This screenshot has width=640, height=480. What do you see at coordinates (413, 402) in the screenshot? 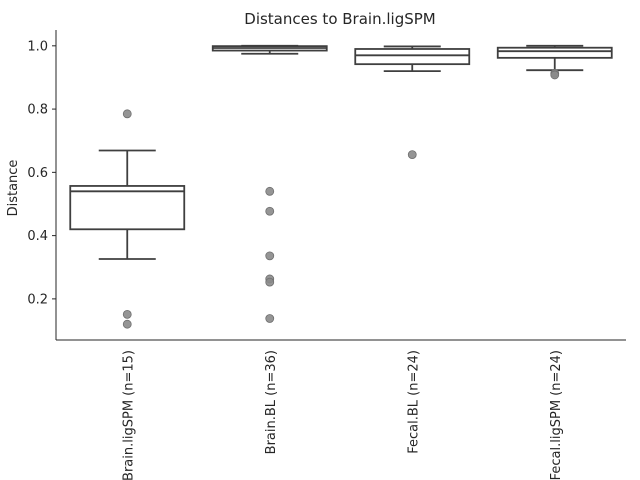
I see `x-tick-label: Fecal.BL (n=24)` at bounding box center [413, 402].